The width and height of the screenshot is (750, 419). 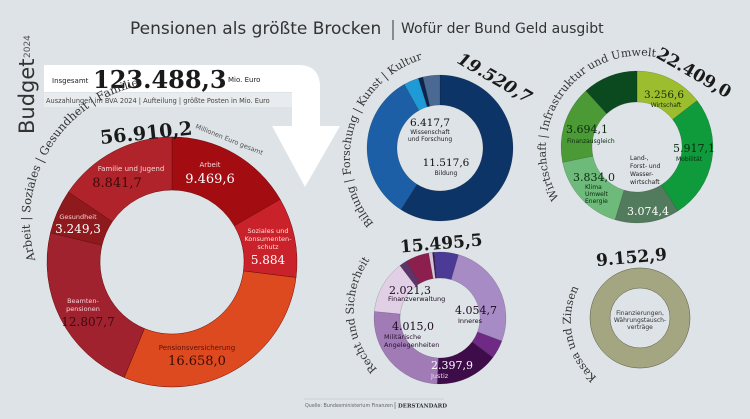 What do you see at coordinates (440, 318) in the screenshot?
I see `donut-recht` at bounding box center [440, 318].